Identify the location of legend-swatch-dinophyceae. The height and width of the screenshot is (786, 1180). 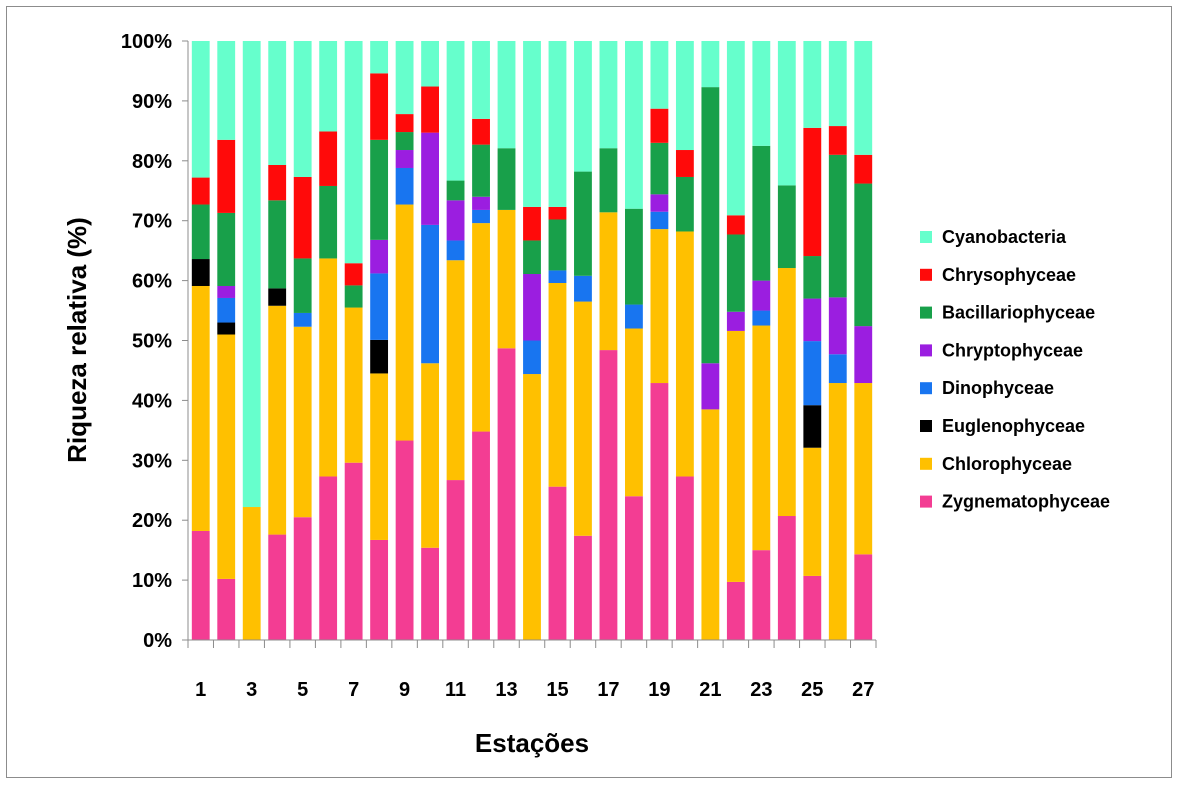
(926, 388).